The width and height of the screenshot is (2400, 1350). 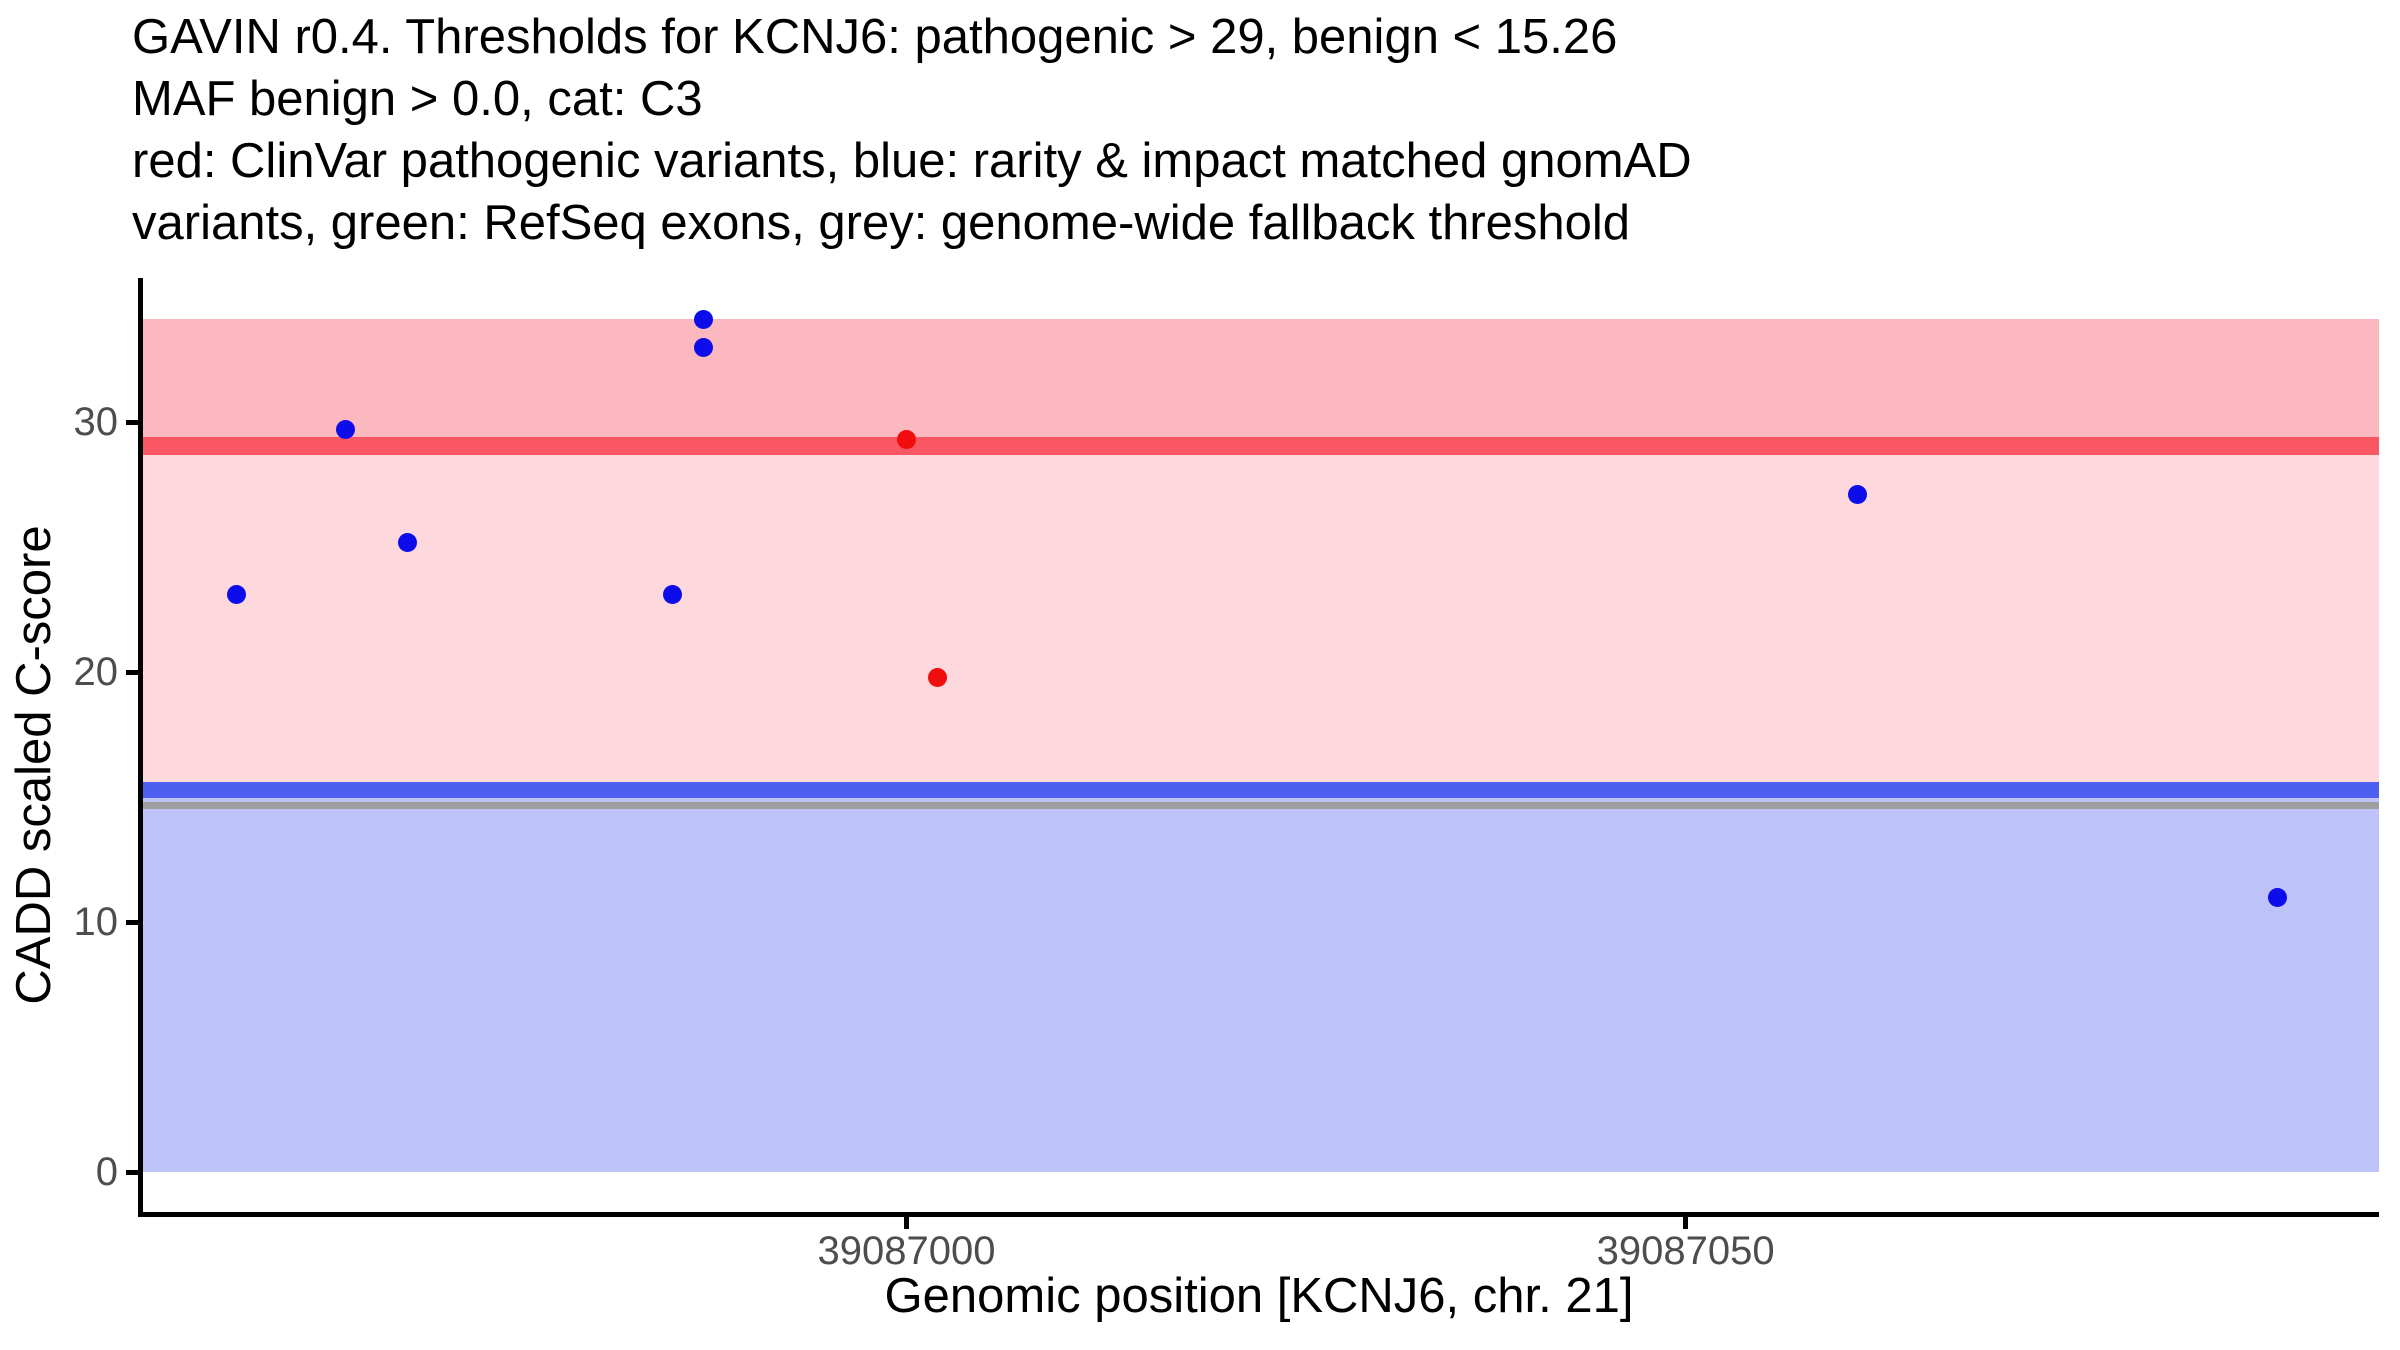 I want to click on x-axis-line, so click(x=1258, y=1214).